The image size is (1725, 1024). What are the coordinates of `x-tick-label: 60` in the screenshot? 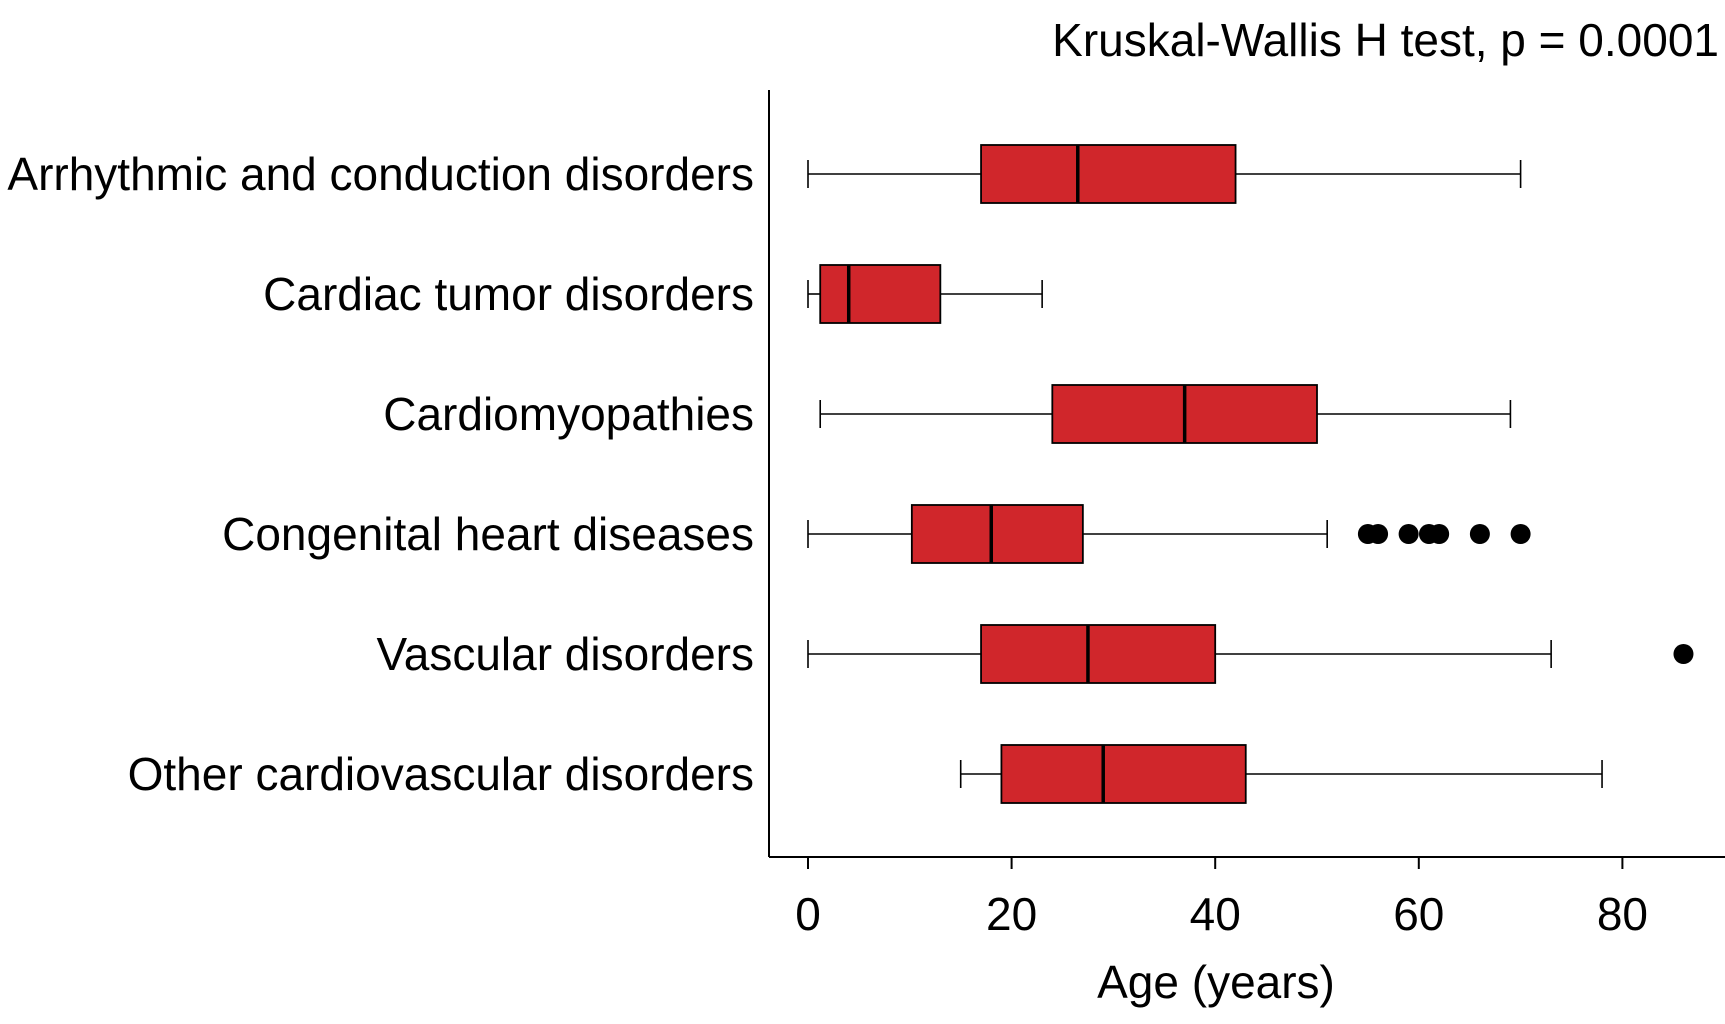 It's located at (1418, 914).